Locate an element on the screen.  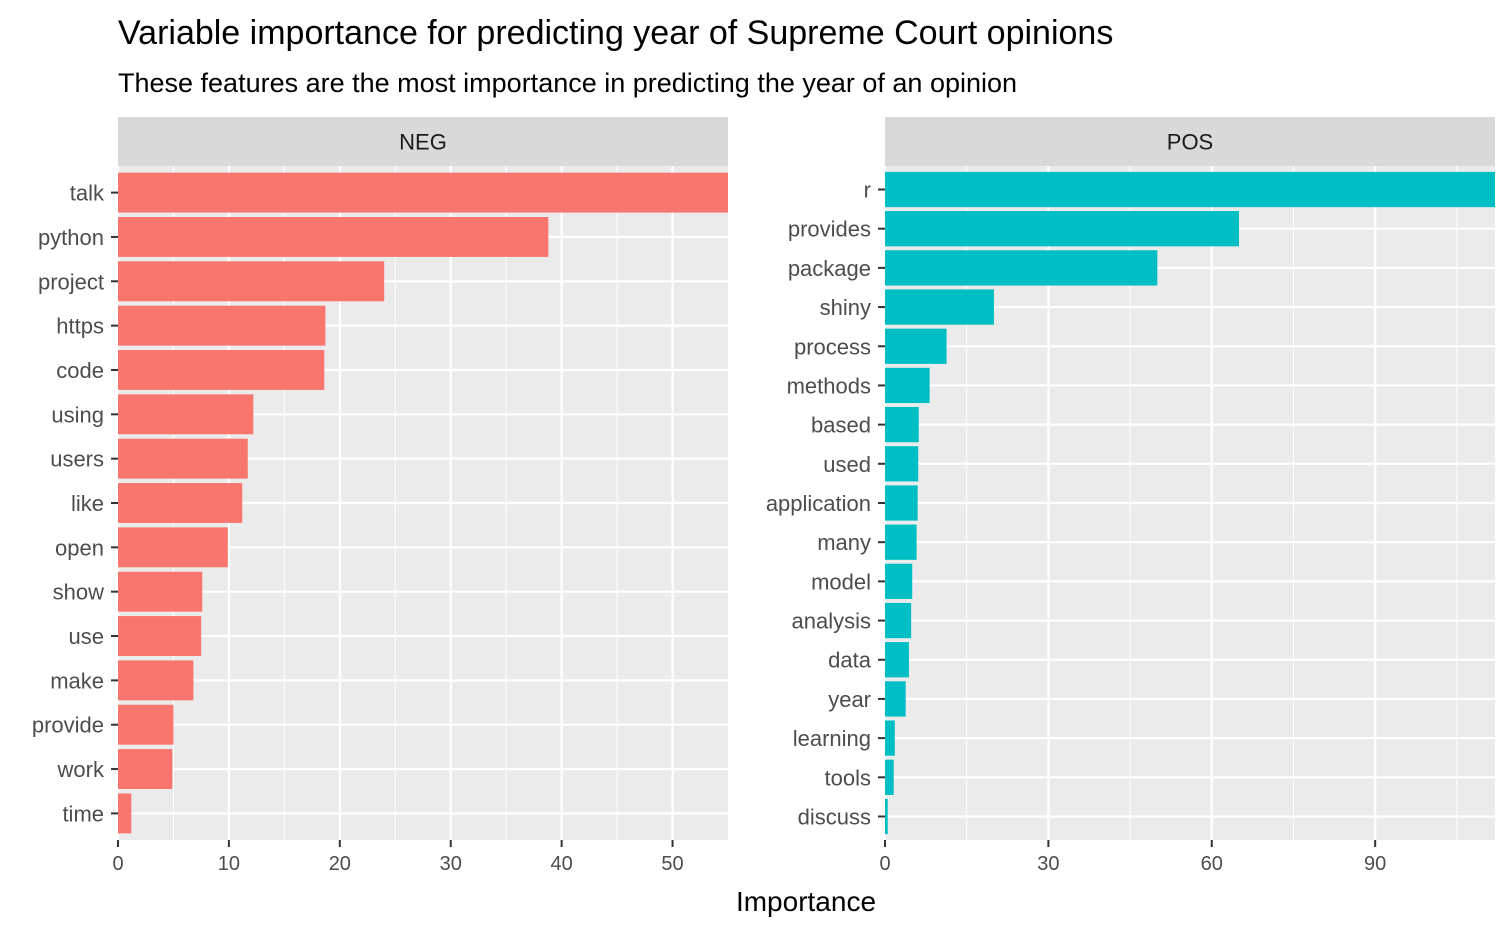
category-label: users is located at coordinates (77, 459).